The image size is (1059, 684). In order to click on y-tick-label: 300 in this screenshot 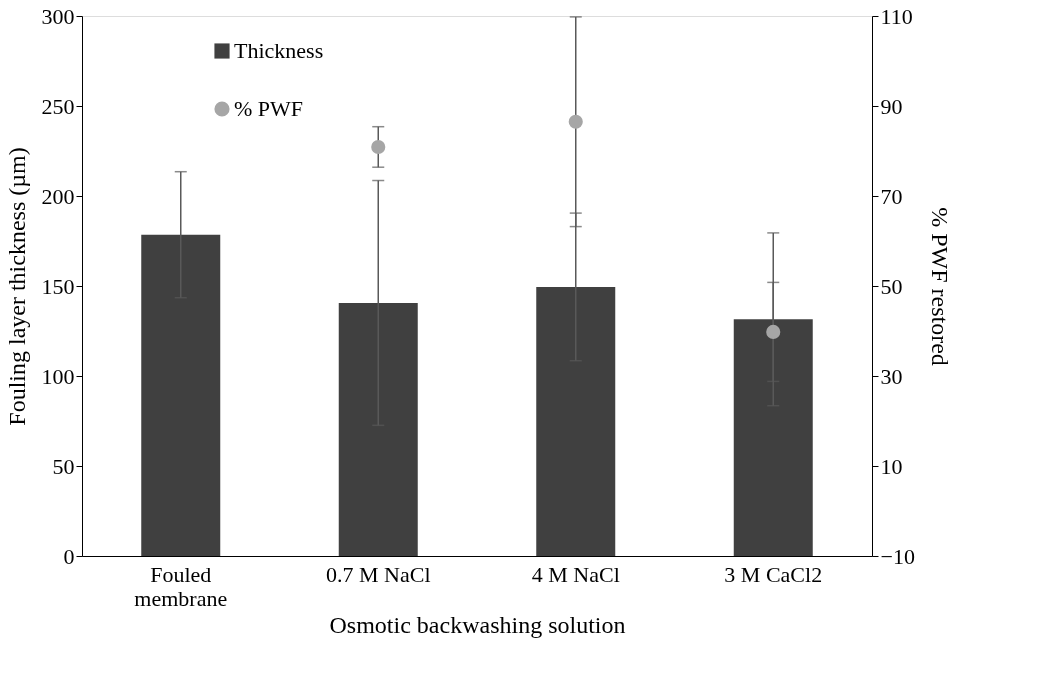, I will do `click(58, 16)`.